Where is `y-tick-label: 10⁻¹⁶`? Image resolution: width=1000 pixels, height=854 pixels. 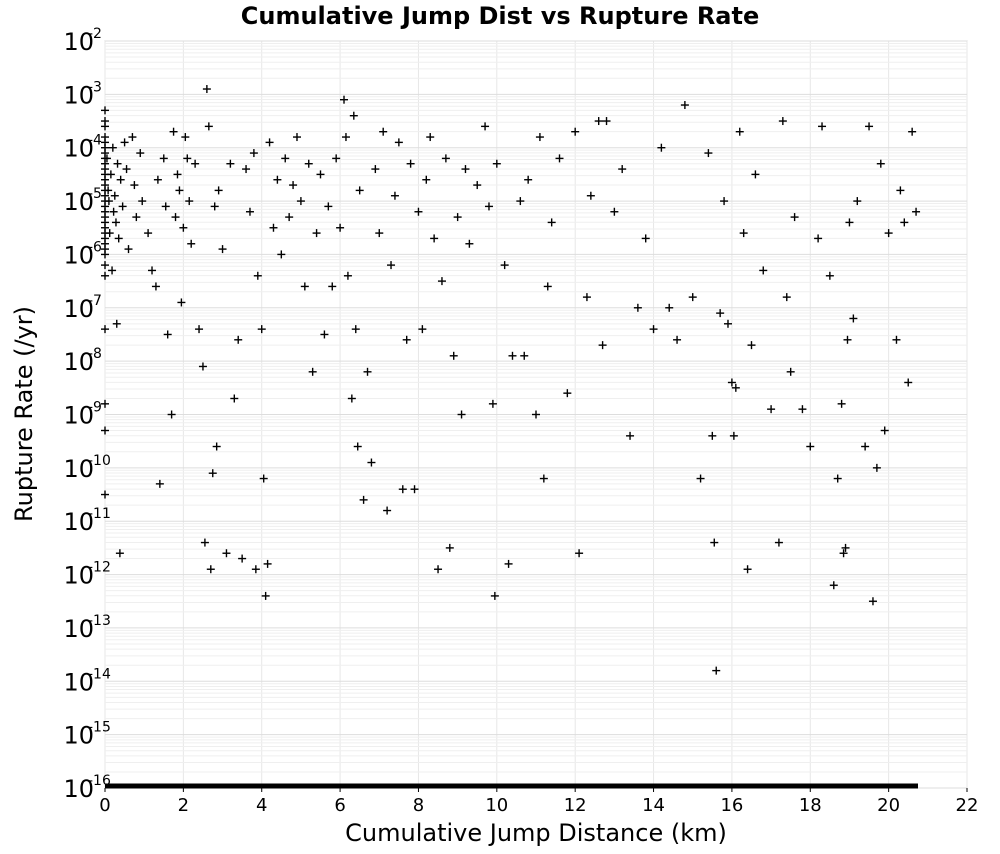
y-tick-label: 10⁻¹⁶ is located at coordinates (87, 788).